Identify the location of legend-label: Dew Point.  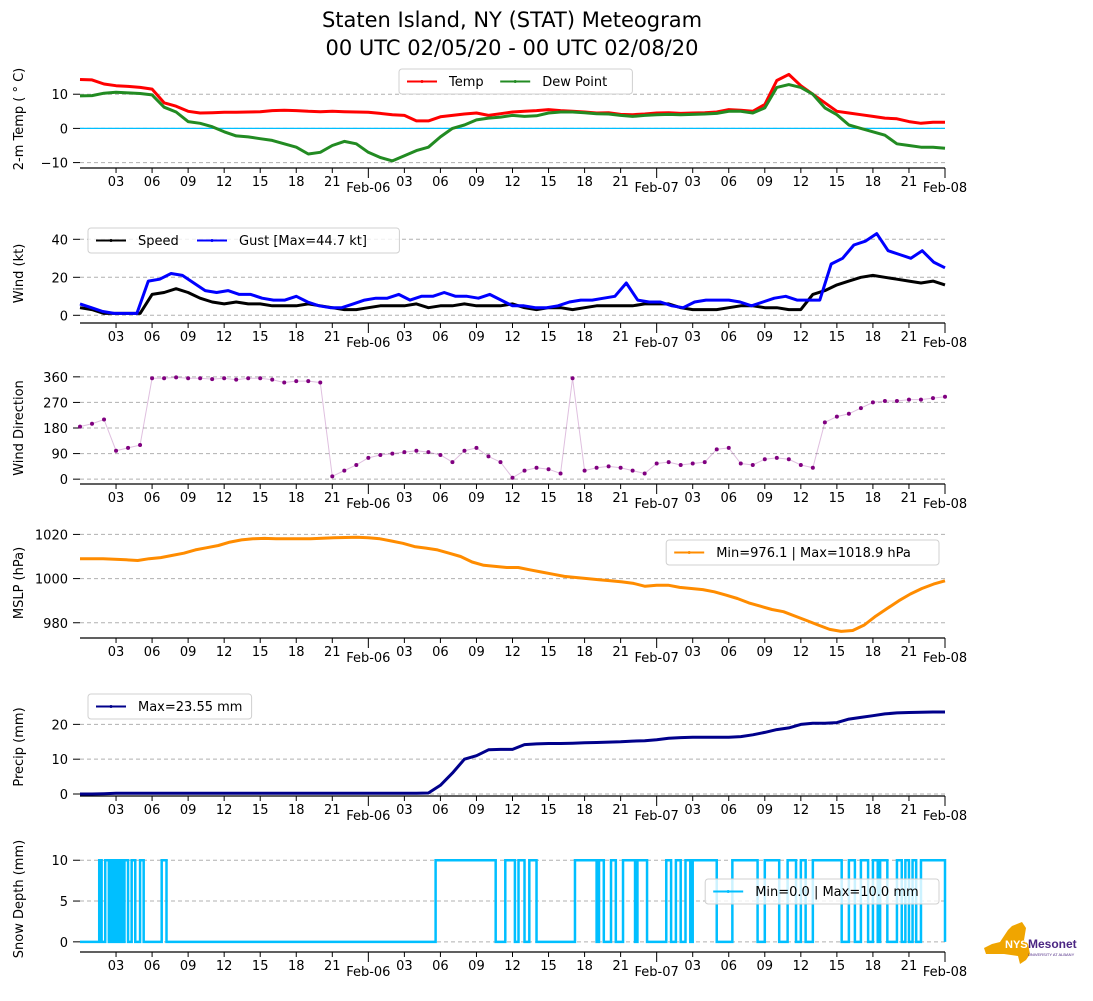
(574, 82).